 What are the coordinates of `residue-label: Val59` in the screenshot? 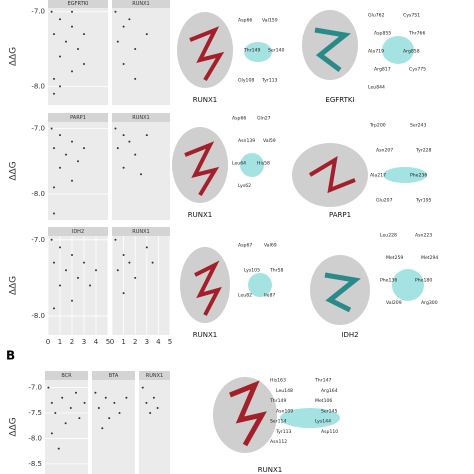 It's located at (269, 141).